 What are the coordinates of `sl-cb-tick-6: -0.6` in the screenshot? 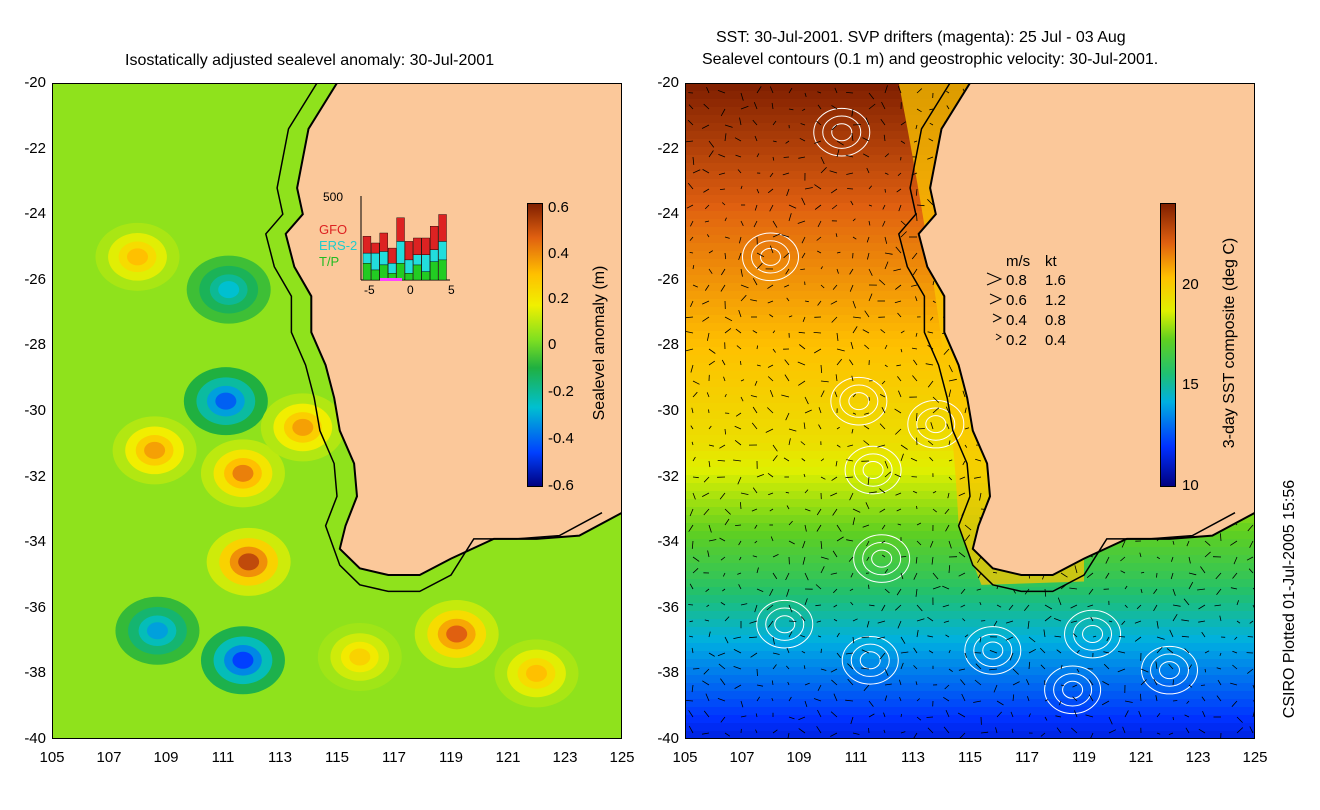 It's located at (561, 485).